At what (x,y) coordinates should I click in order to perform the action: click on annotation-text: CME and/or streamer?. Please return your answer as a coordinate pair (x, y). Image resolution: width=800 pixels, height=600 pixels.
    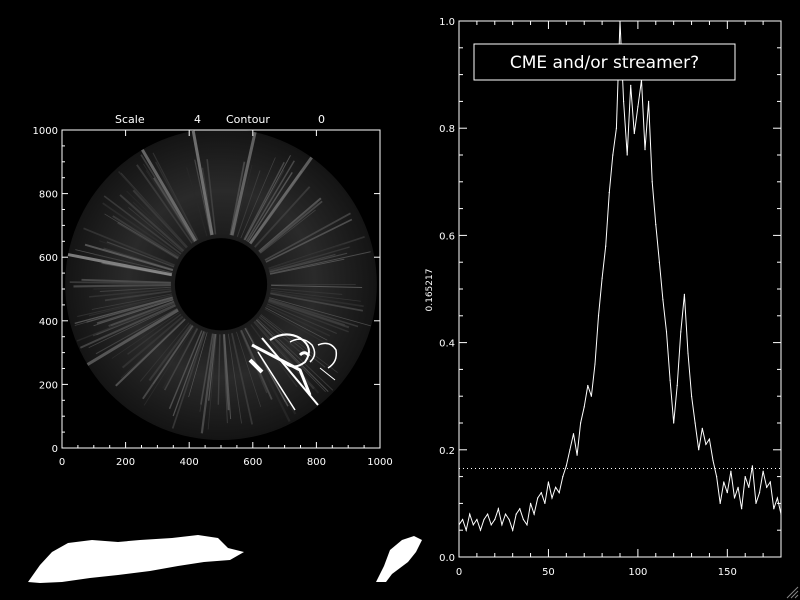
    Looking at the image, I should click on (604, 63).